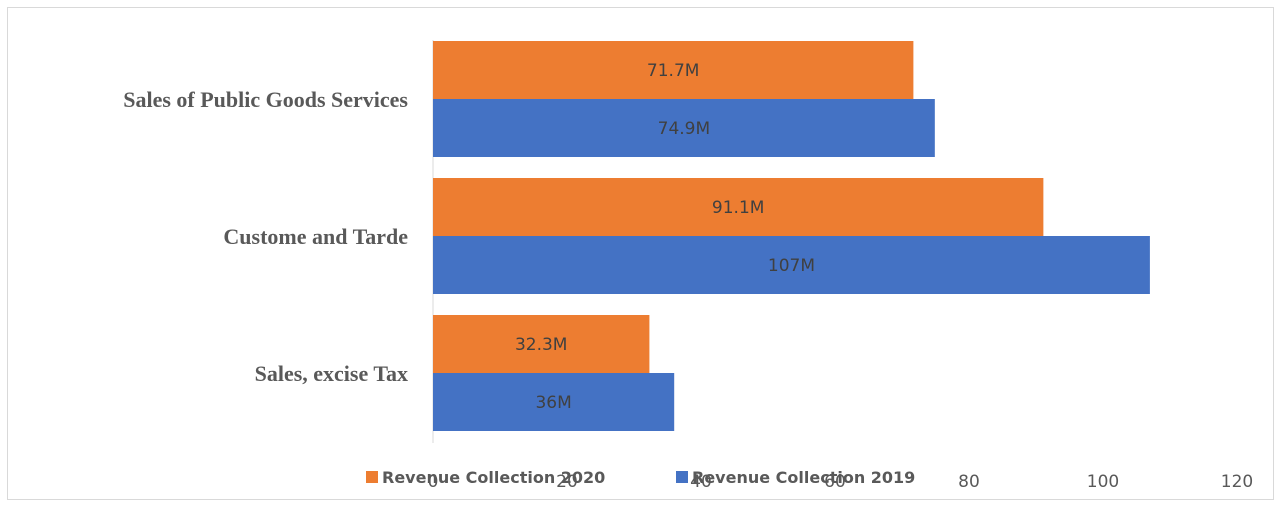 The image size is (1282, 507). What do you see at coordinates (331, 373) in the screenshot?
I see `category-label: Sales, excise Tax` at bounding box center [331, 373].